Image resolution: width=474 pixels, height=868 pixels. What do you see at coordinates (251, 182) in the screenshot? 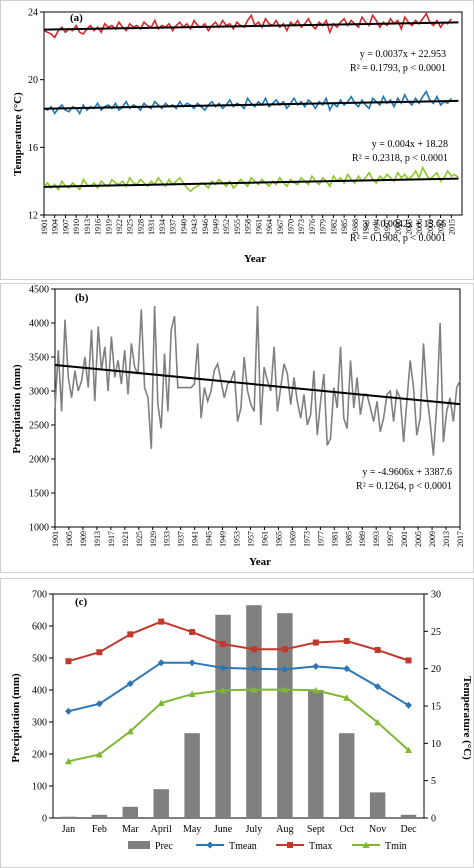
I see `trendline-tmin` at bounding box center [251, 182].